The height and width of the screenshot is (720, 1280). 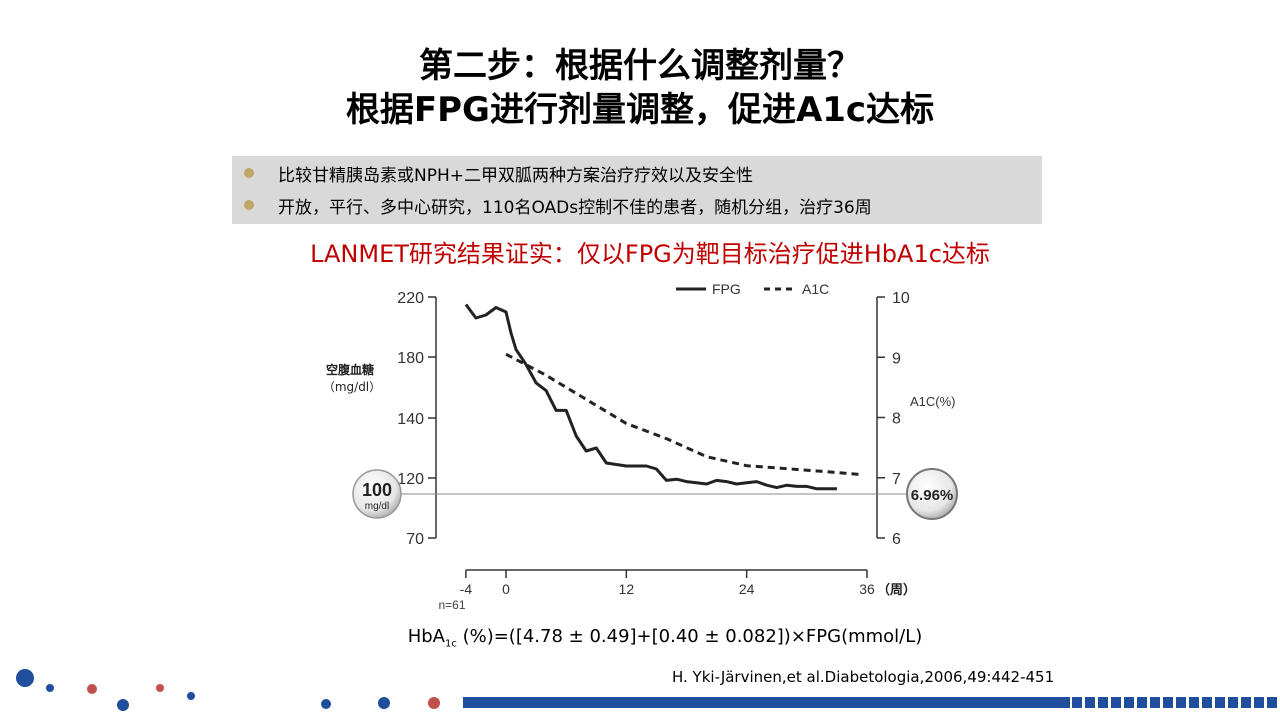 I want to click on right-axis-tick-label: 10, so click(x=901, y=298).